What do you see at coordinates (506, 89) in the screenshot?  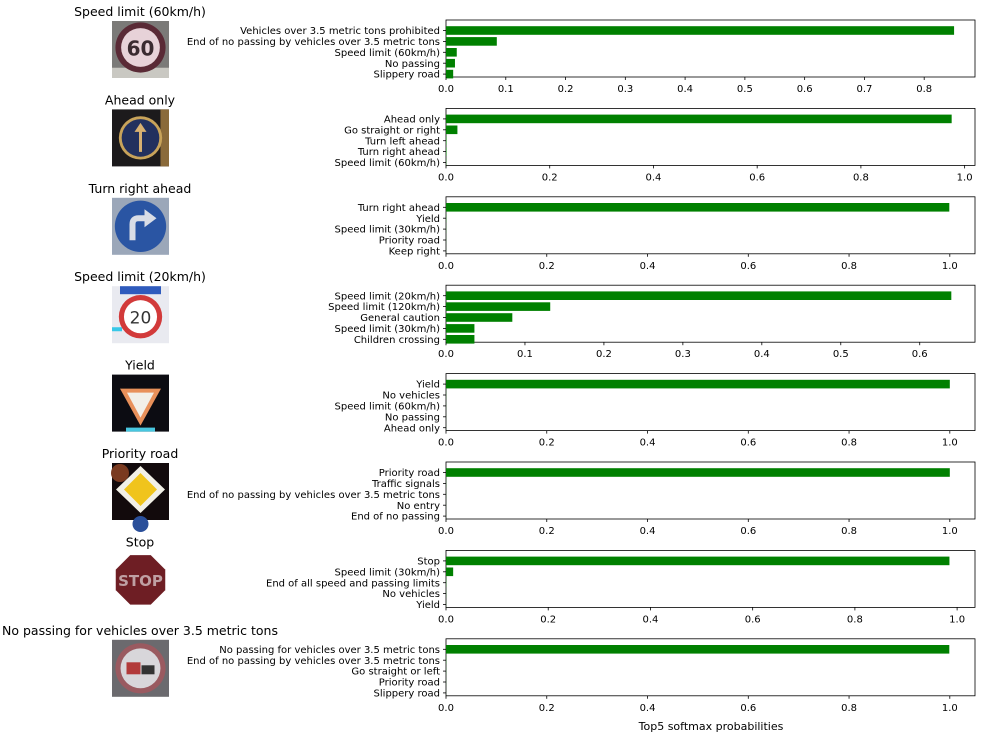 I see `x-tick-label: 0.1` at bounding box center [506, 89].